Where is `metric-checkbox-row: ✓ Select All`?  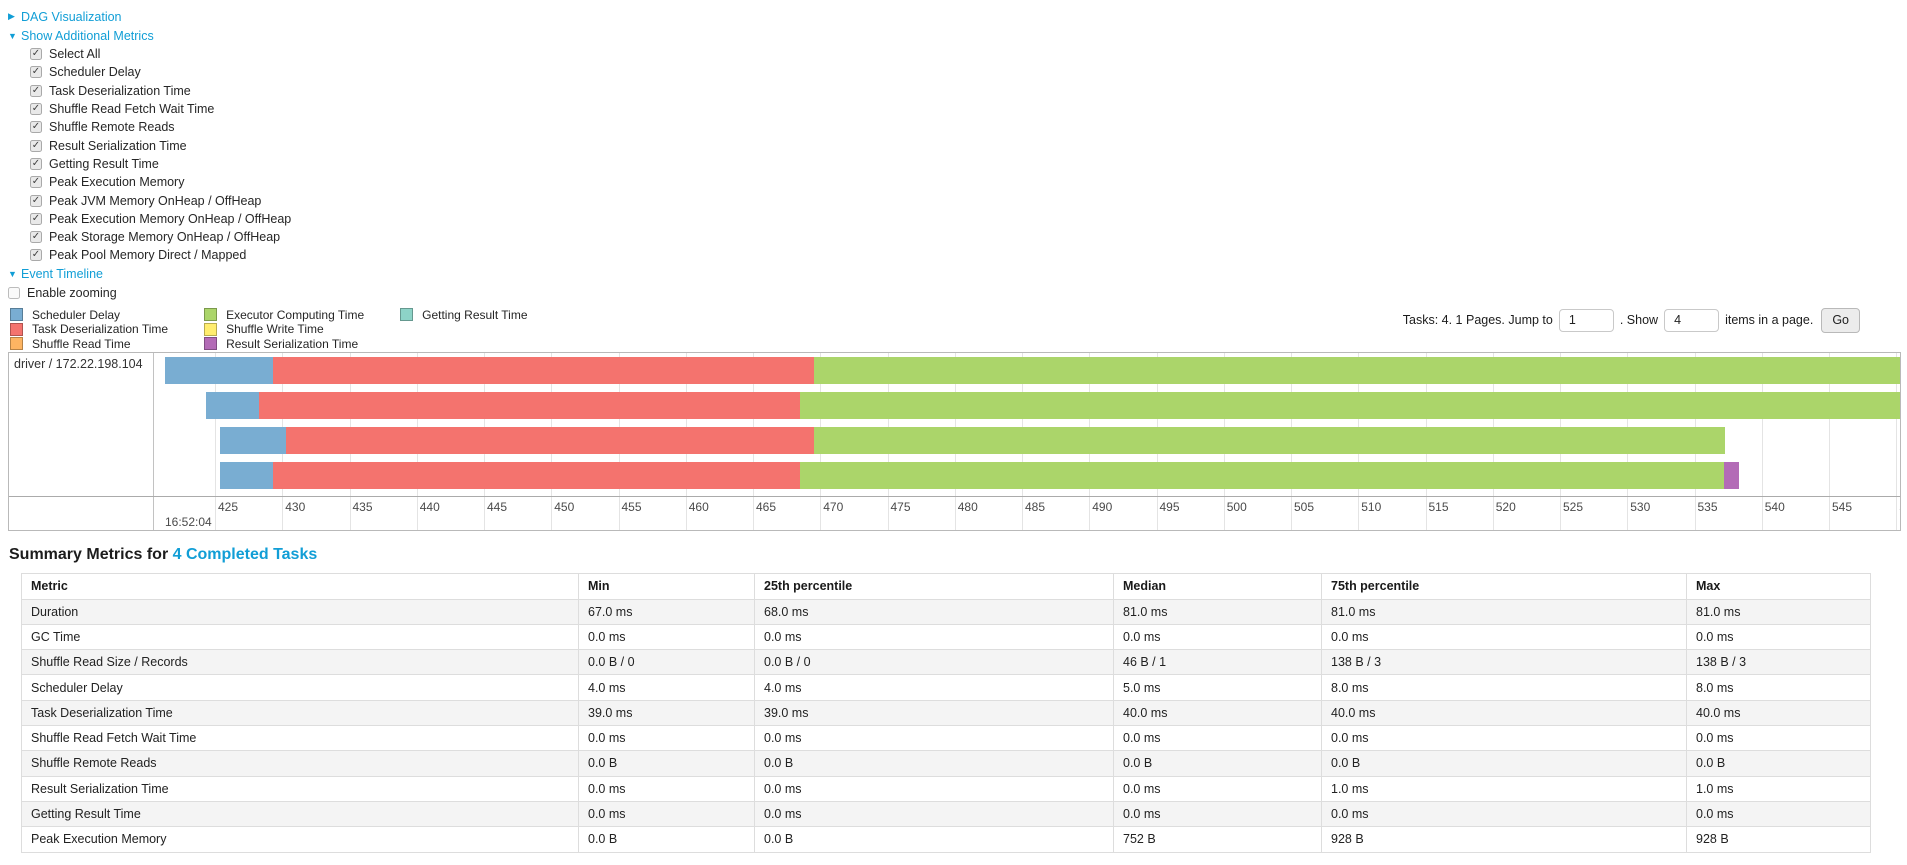
metric-checkbox-row: ✓ Select All is located at coordinates (968, 54).